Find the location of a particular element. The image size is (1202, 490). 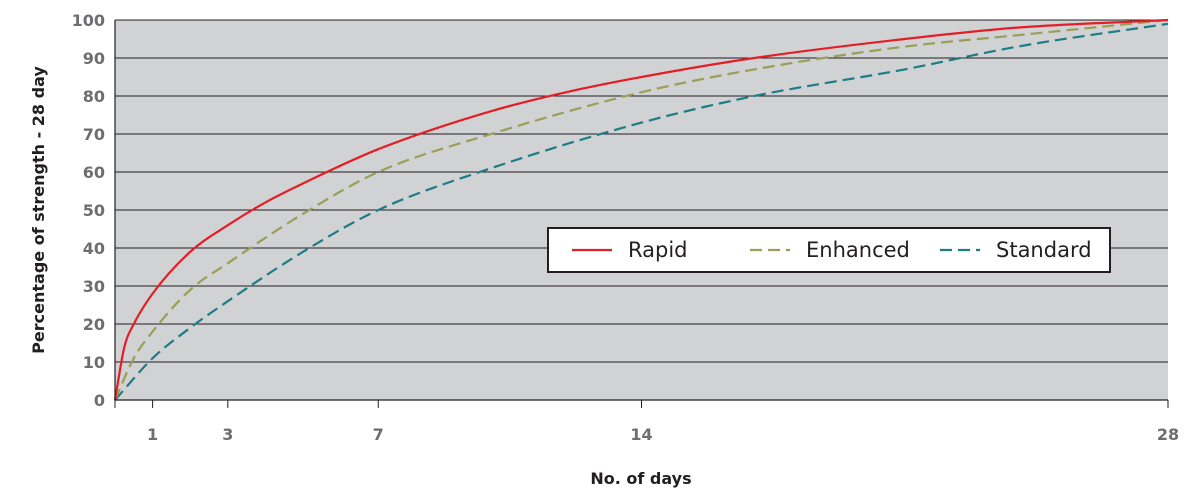

x-tick-label: 14 is located at coordinates (641, 434).